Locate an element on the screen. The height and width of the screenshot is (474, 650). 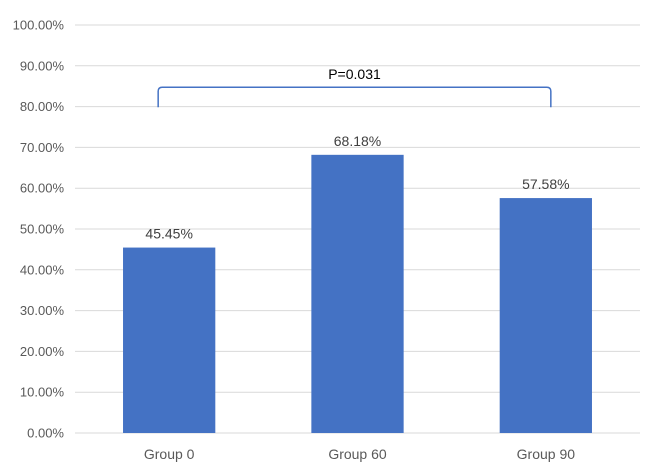
category-label: Group 0 is located at coordinates (169, 454).